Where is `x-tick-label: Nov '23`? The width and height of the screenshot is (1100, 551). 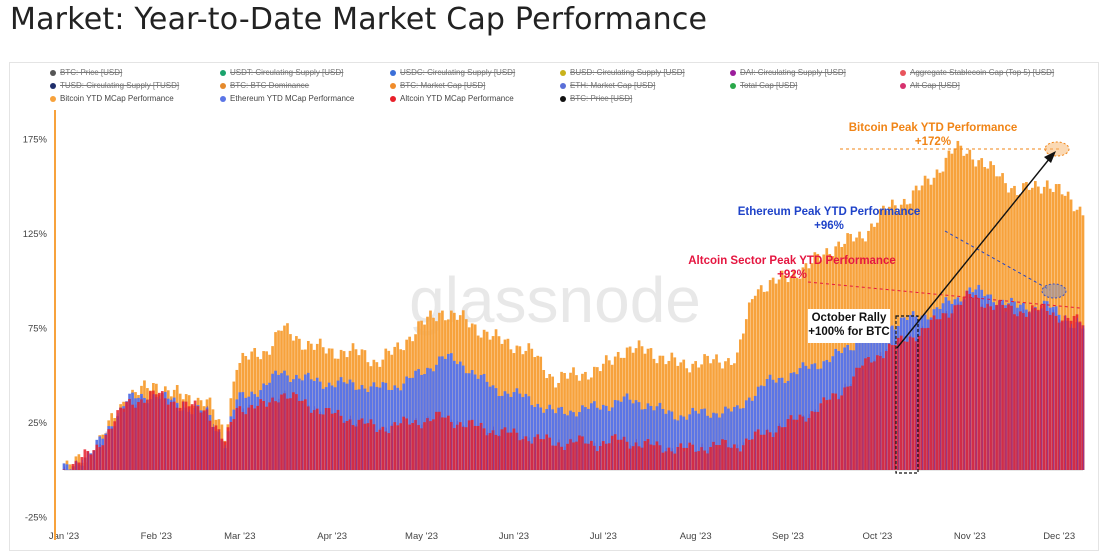
x-tick-label: Nov '23 is located at coordinates (970, 536).